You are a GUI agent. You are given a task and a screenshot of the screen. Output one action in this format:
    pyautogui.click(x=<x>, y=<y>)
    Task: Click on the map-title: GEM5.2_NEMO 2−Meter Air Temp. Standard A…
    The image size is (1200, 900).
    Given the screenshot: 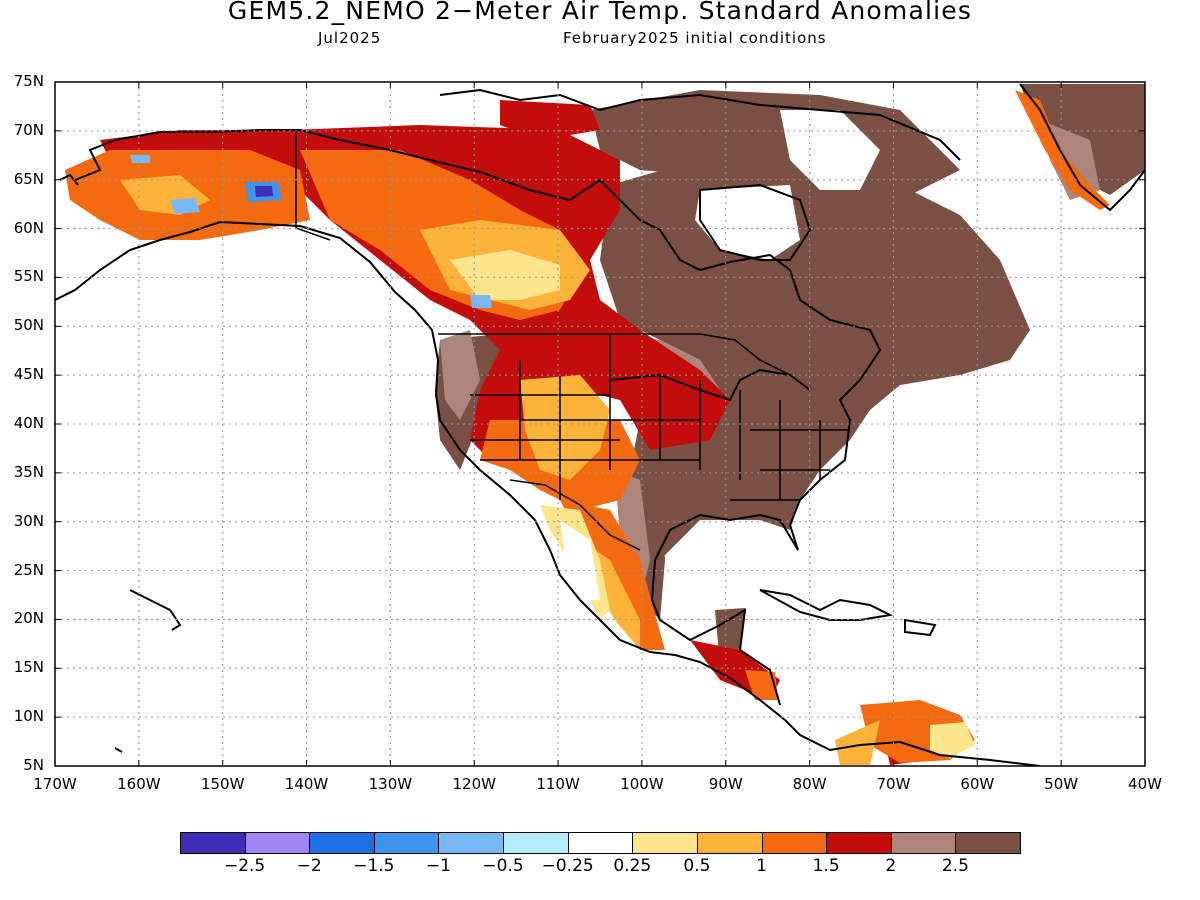 What is the action you would take?
    pyautogui.click(x=600, y=12)
    